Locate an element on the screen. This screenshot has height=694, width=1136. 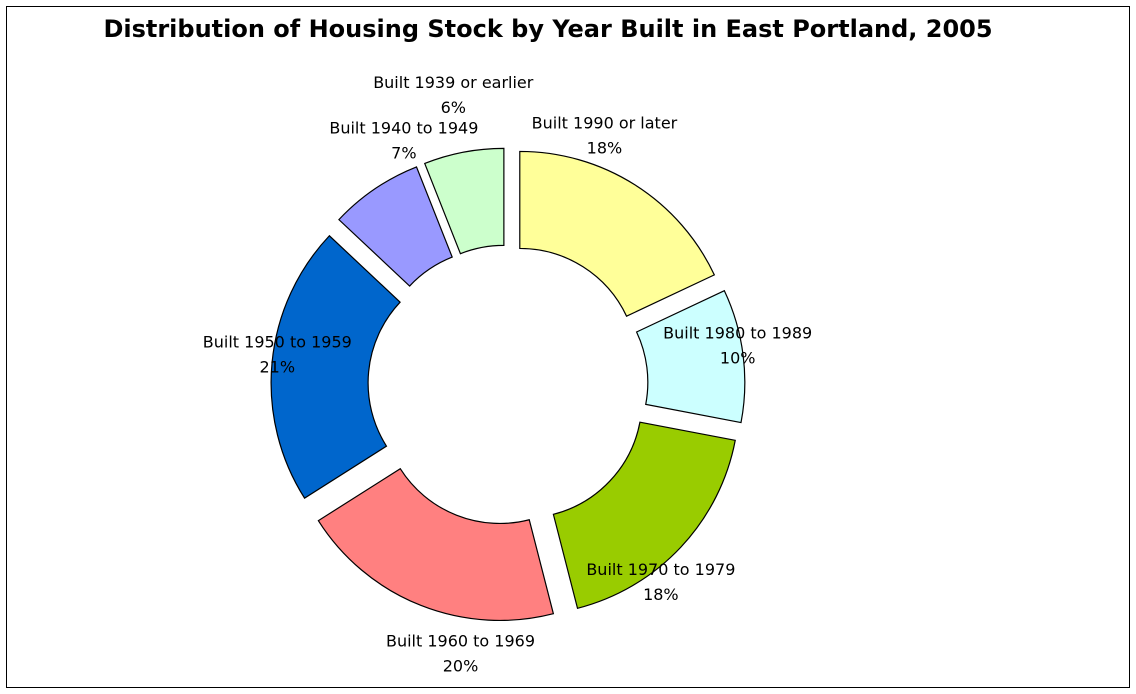
label-category: Built 1940 to 1949 is located at coordinates (403, 127).